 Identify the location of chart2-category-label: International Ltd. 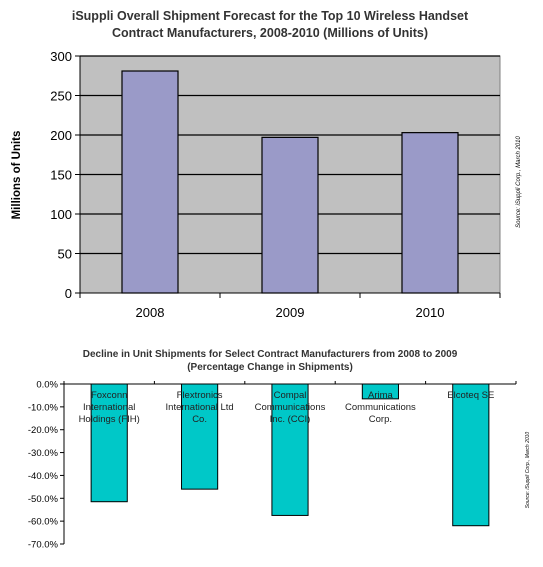
(200, 407).